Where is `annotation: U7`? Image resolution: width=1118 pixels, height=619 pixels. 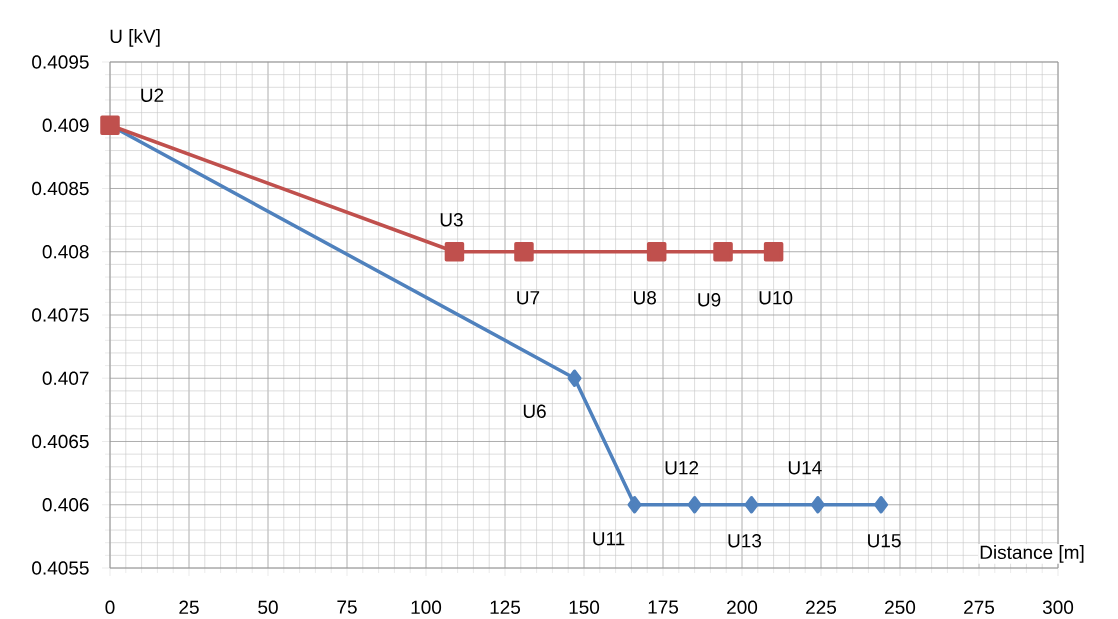
annotation: U7 is located at coordinates (528, 298).